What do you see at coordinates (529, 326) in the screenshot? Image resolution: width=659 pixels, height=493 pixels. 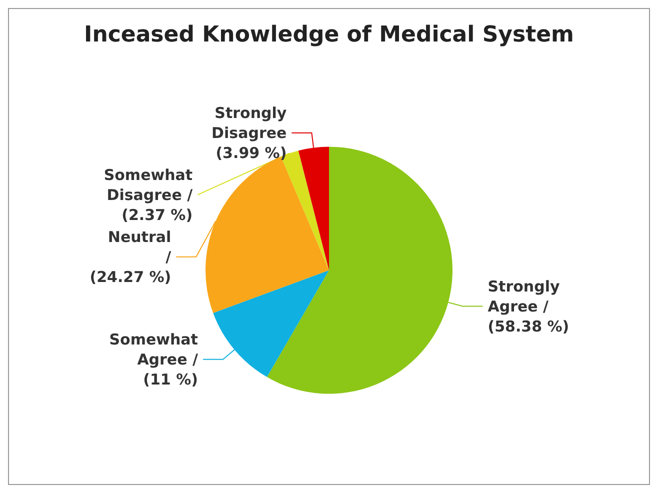 I see `data-label: (58.38 %)` at bounding box center [529, 326].